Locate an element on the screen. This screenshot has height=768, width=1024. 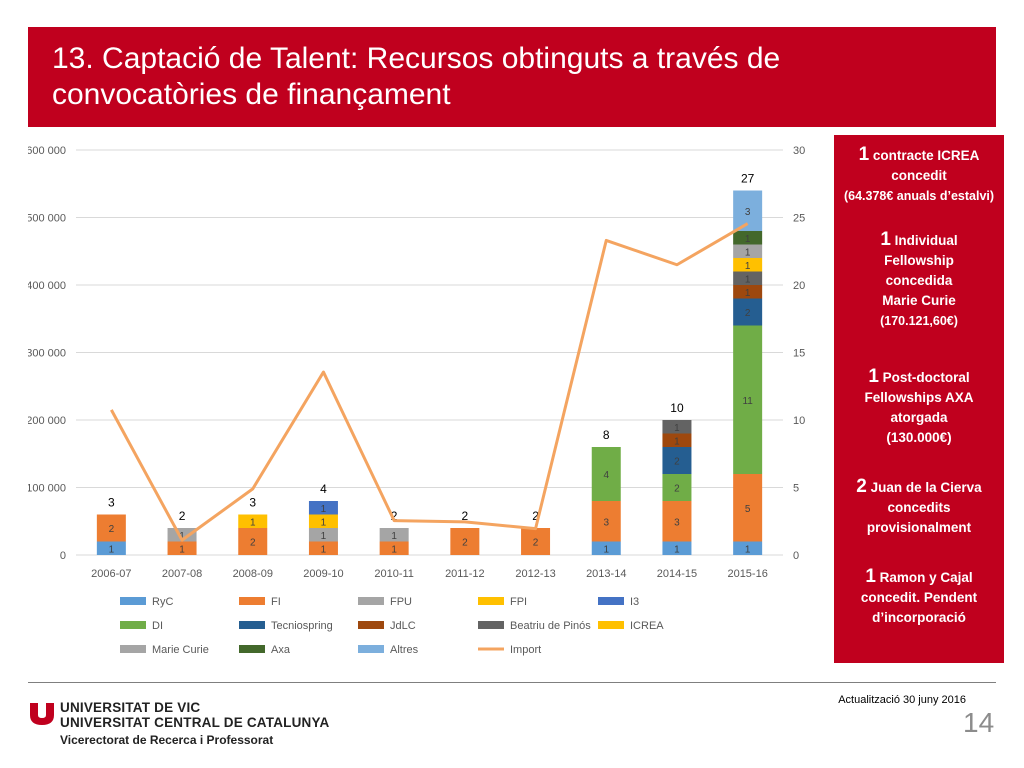
bar-total-label: 3 is located at coordinates (252, 503).